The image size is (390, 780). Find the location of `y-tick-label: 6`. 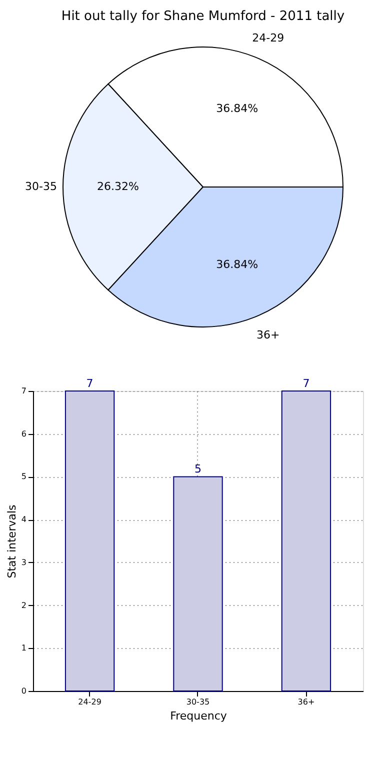

y-tick-label: 6 is located at coordinates (23, 433).